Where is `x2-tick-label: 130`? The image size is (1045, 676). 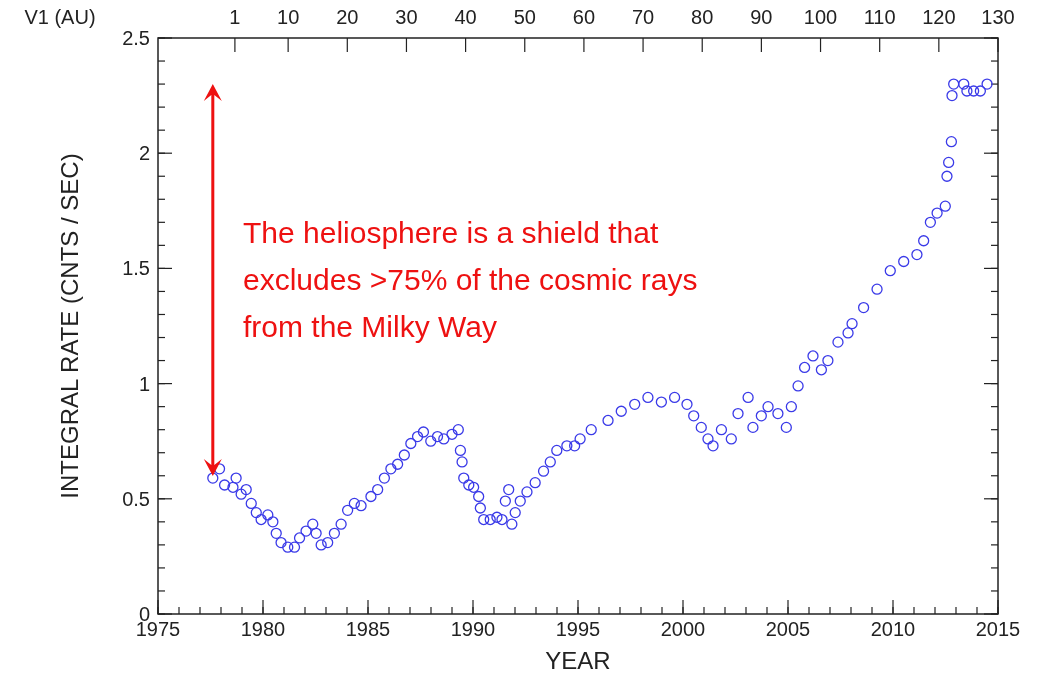
x2-tick-label: 130 is located at coordinates (998, 17).